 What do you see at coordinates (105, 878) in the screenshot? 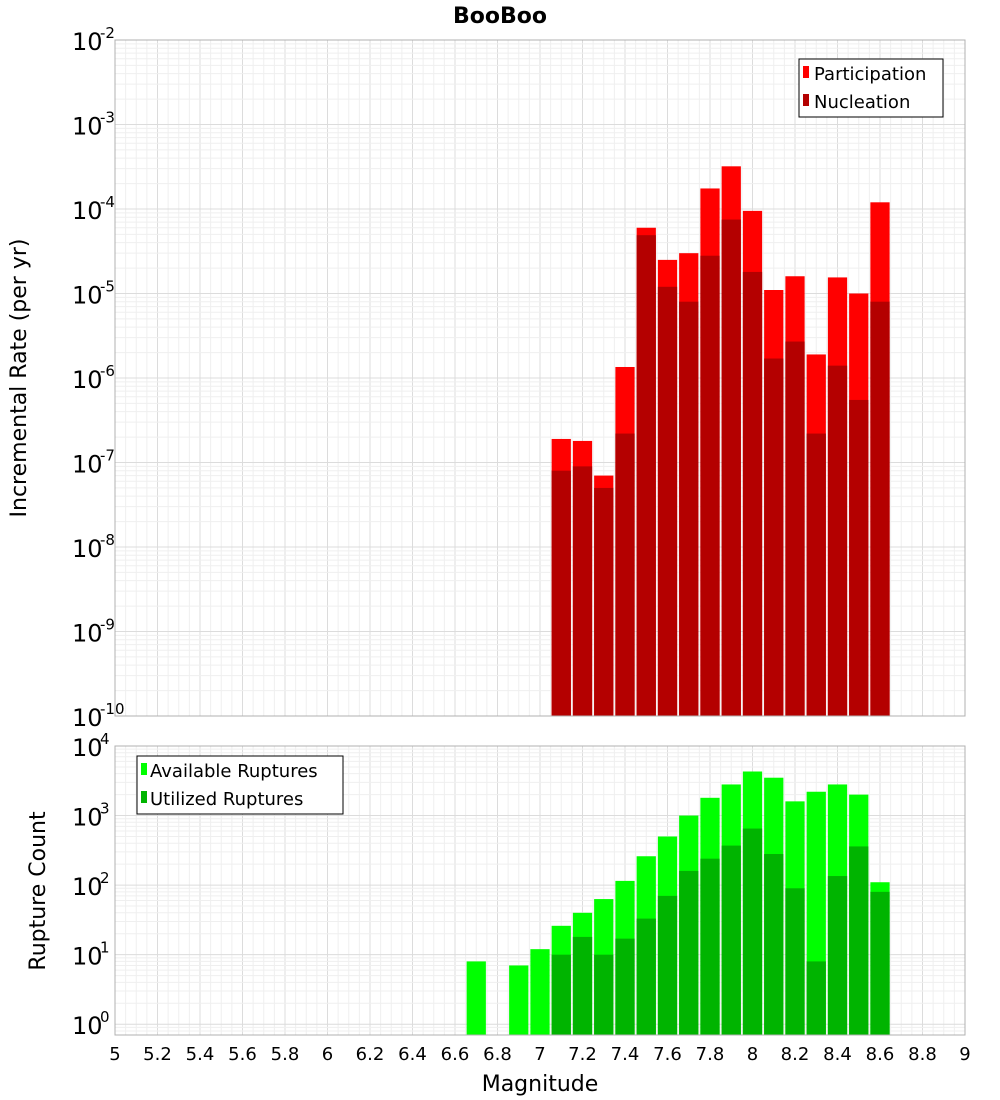
I see `y-tick-exponent: 2` at bounding box center [105, 878].